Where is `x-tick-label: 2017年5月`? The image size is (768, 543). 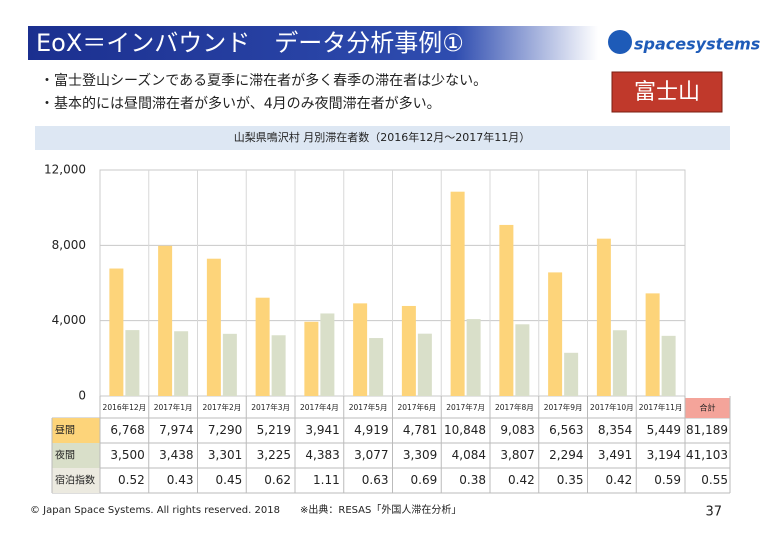
x-tick-label: 2017年5月 is located at coordinates (368, 407).